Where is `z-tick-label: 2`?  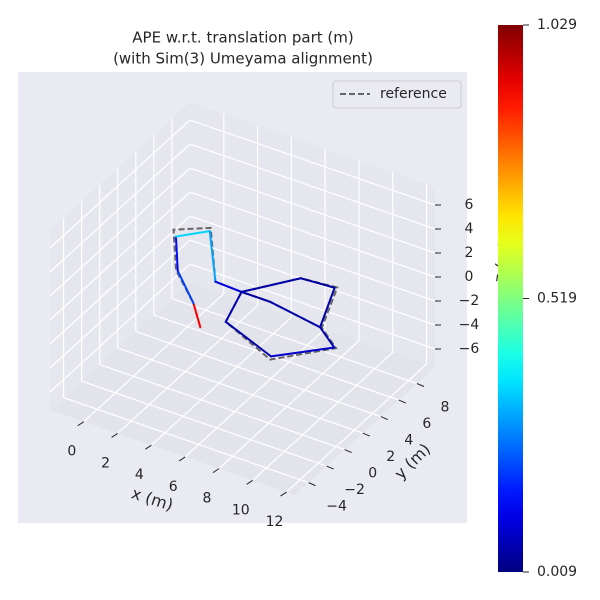
z-tick-label: 2 is located at coordinates (469, 253).